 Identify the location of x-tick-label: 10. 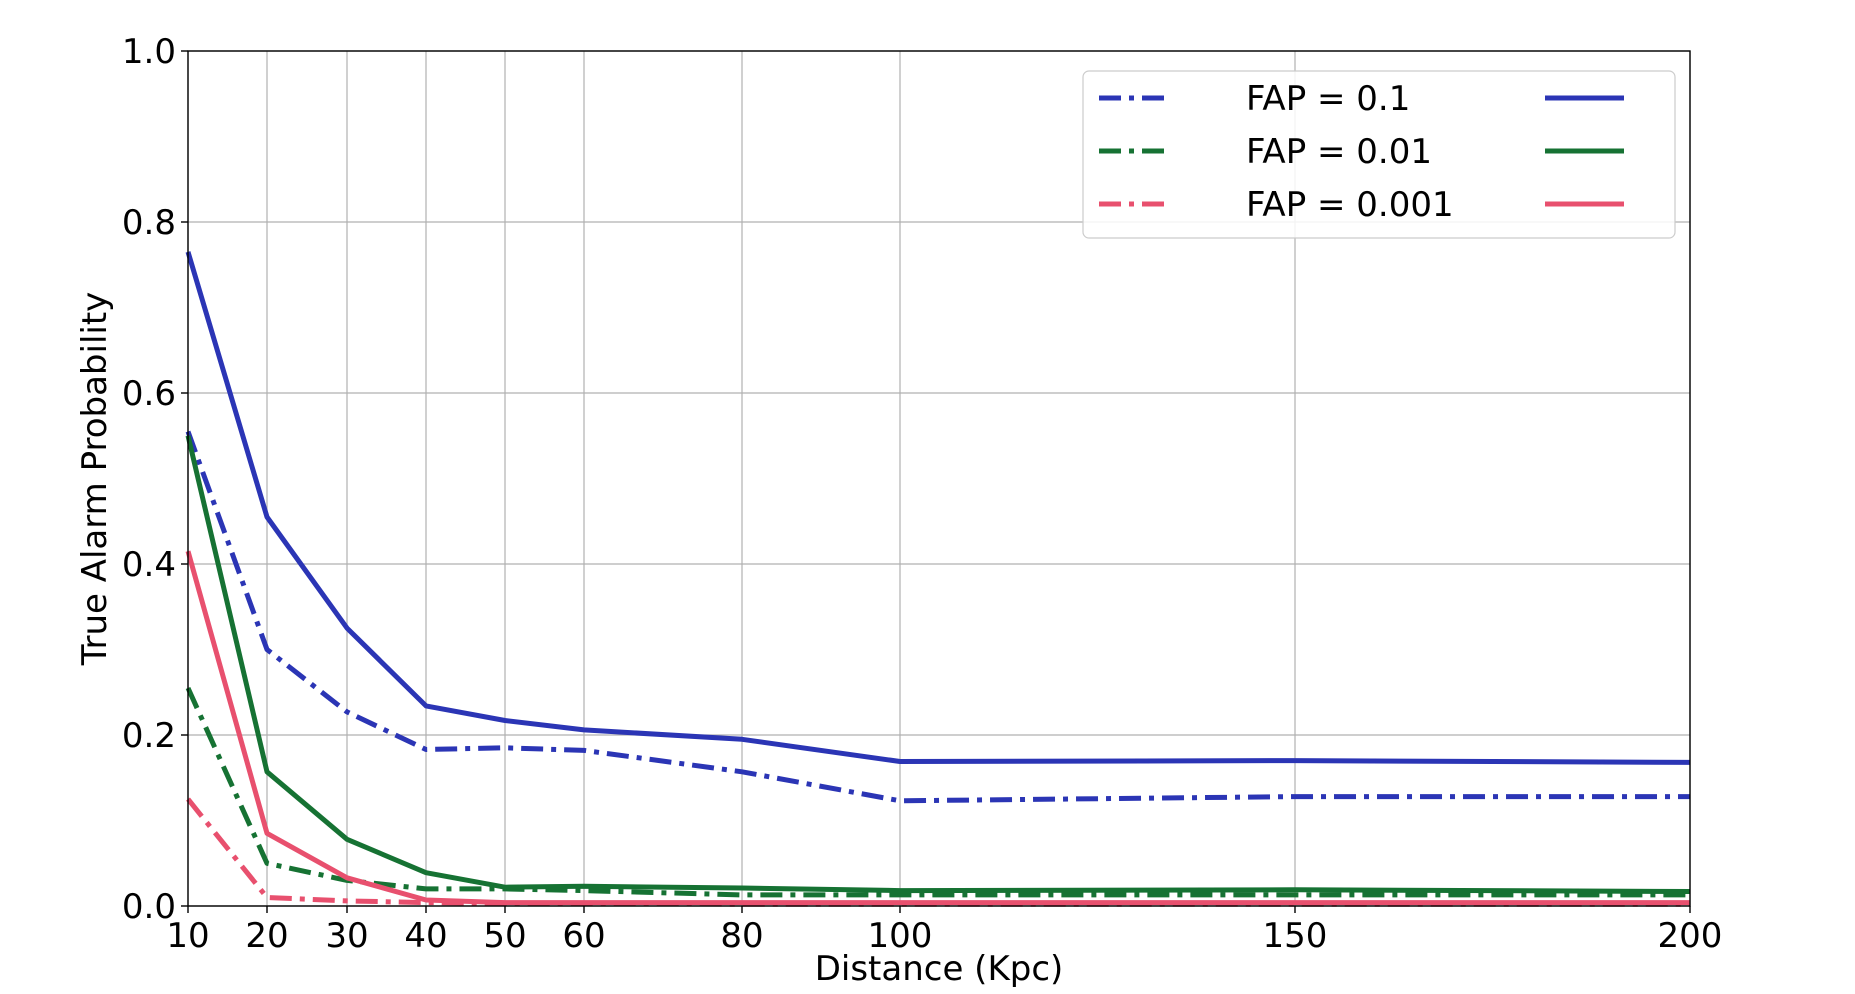
(187, 936).